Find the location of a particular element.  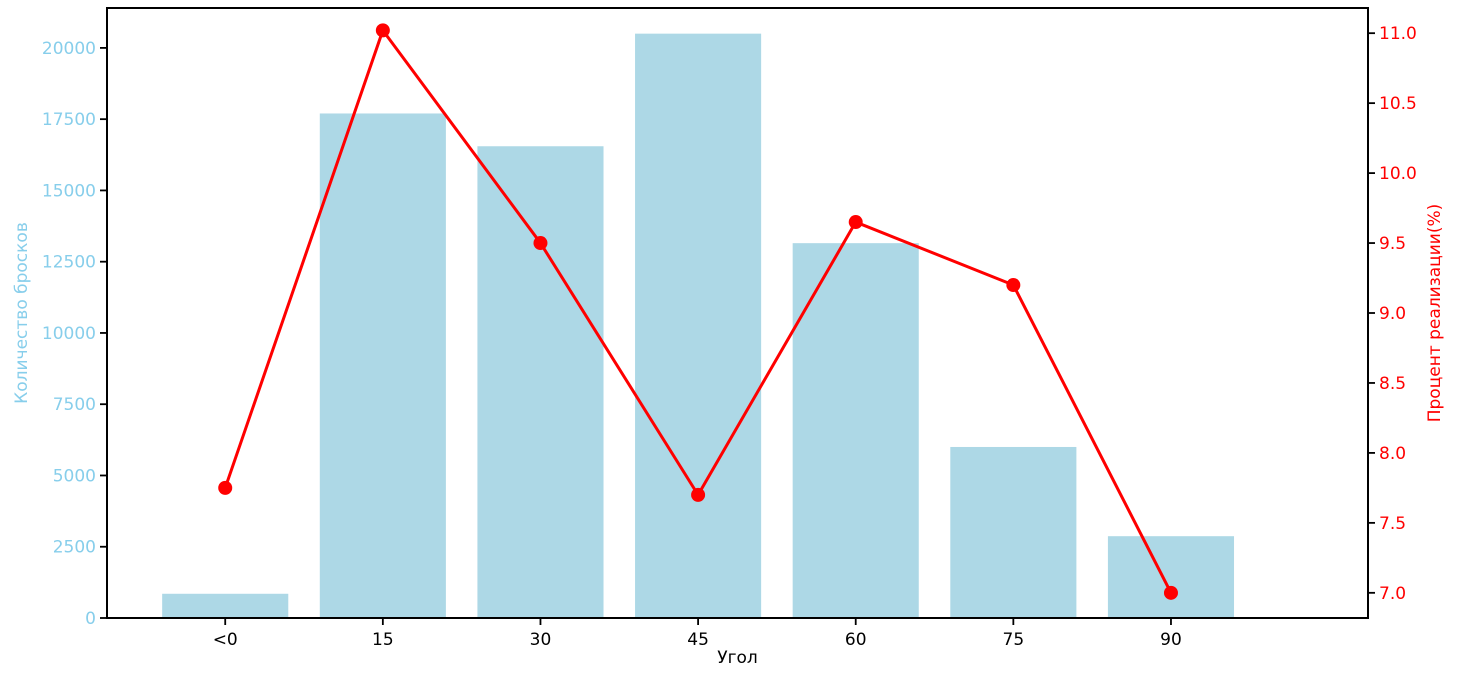

x-axis-title: Угол is located at coordinates (737, 658).